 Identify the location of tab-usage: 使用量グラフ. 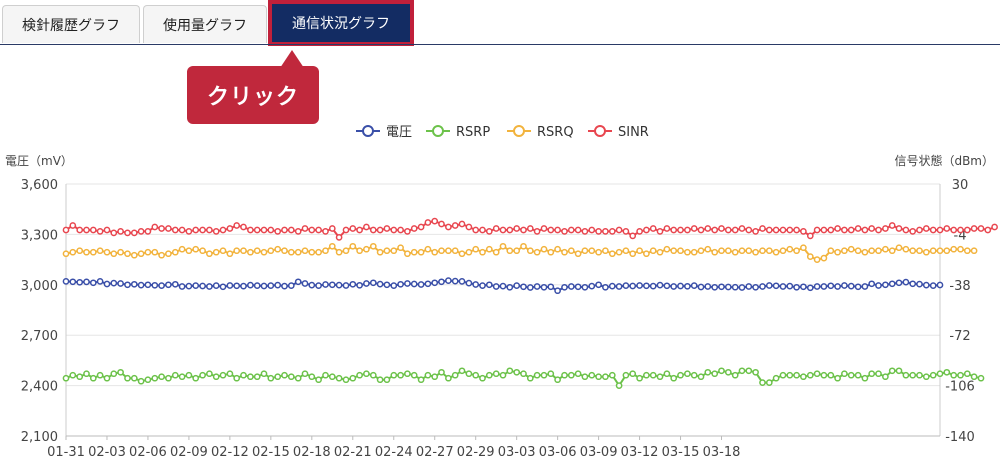
(205, 24).